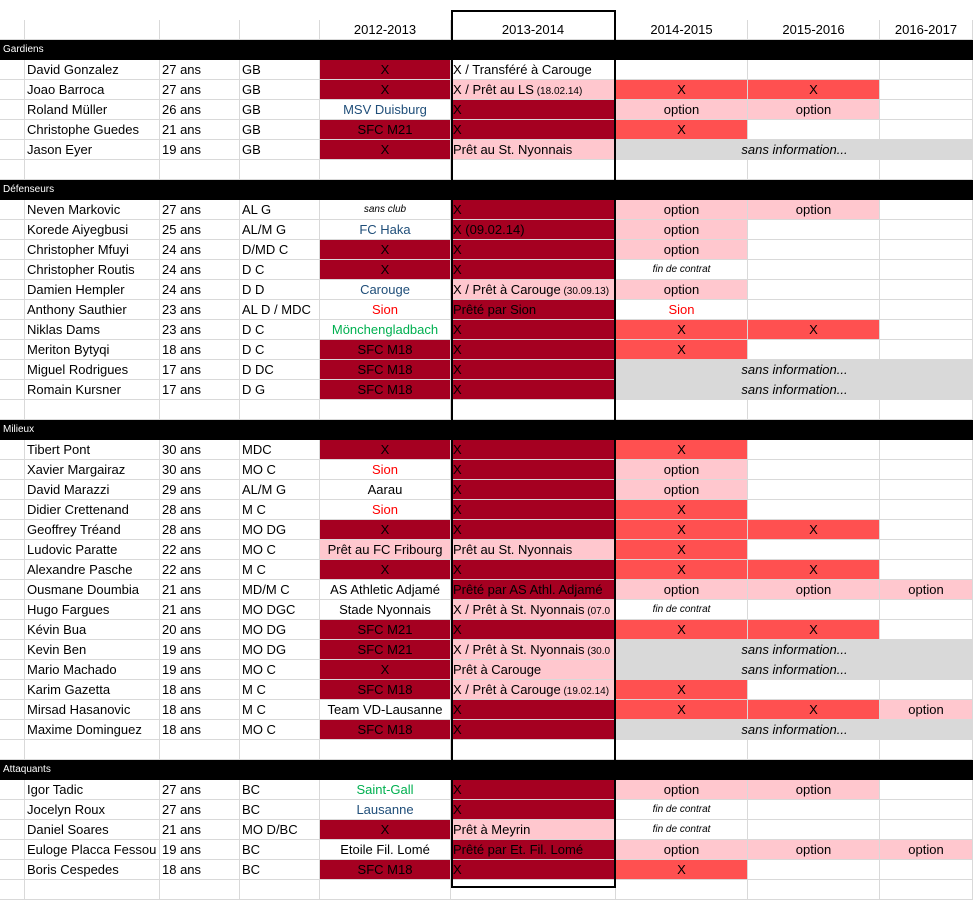 The width and height of the screenshot is (973, 900). What do you see at coordinates (533, 30) in the screenshot?
I see `header-cell: 2013-2014` at bounding box center [533, 30].